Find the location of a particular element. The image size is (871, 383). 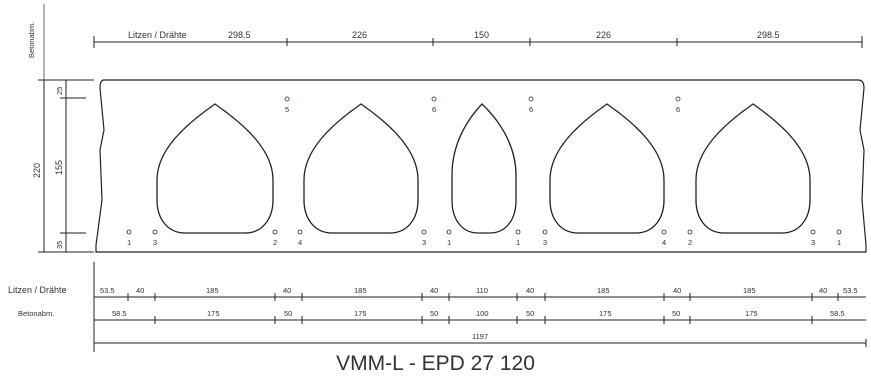

row1-v9: 185 is located at coordinates (603, 290).